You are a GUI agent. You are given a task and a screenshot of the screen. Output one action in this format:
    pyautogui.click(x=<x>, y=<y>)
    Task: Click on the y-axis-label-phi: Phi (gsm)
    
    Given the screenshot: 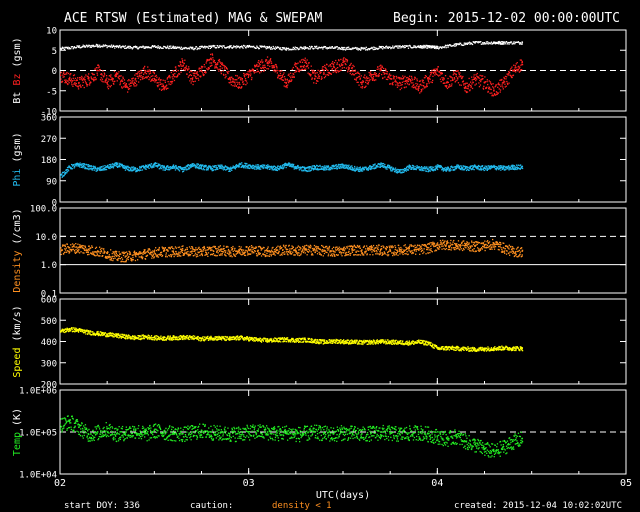 What is the action you would take?
    pyautogui.click(x=17, y=159)
    